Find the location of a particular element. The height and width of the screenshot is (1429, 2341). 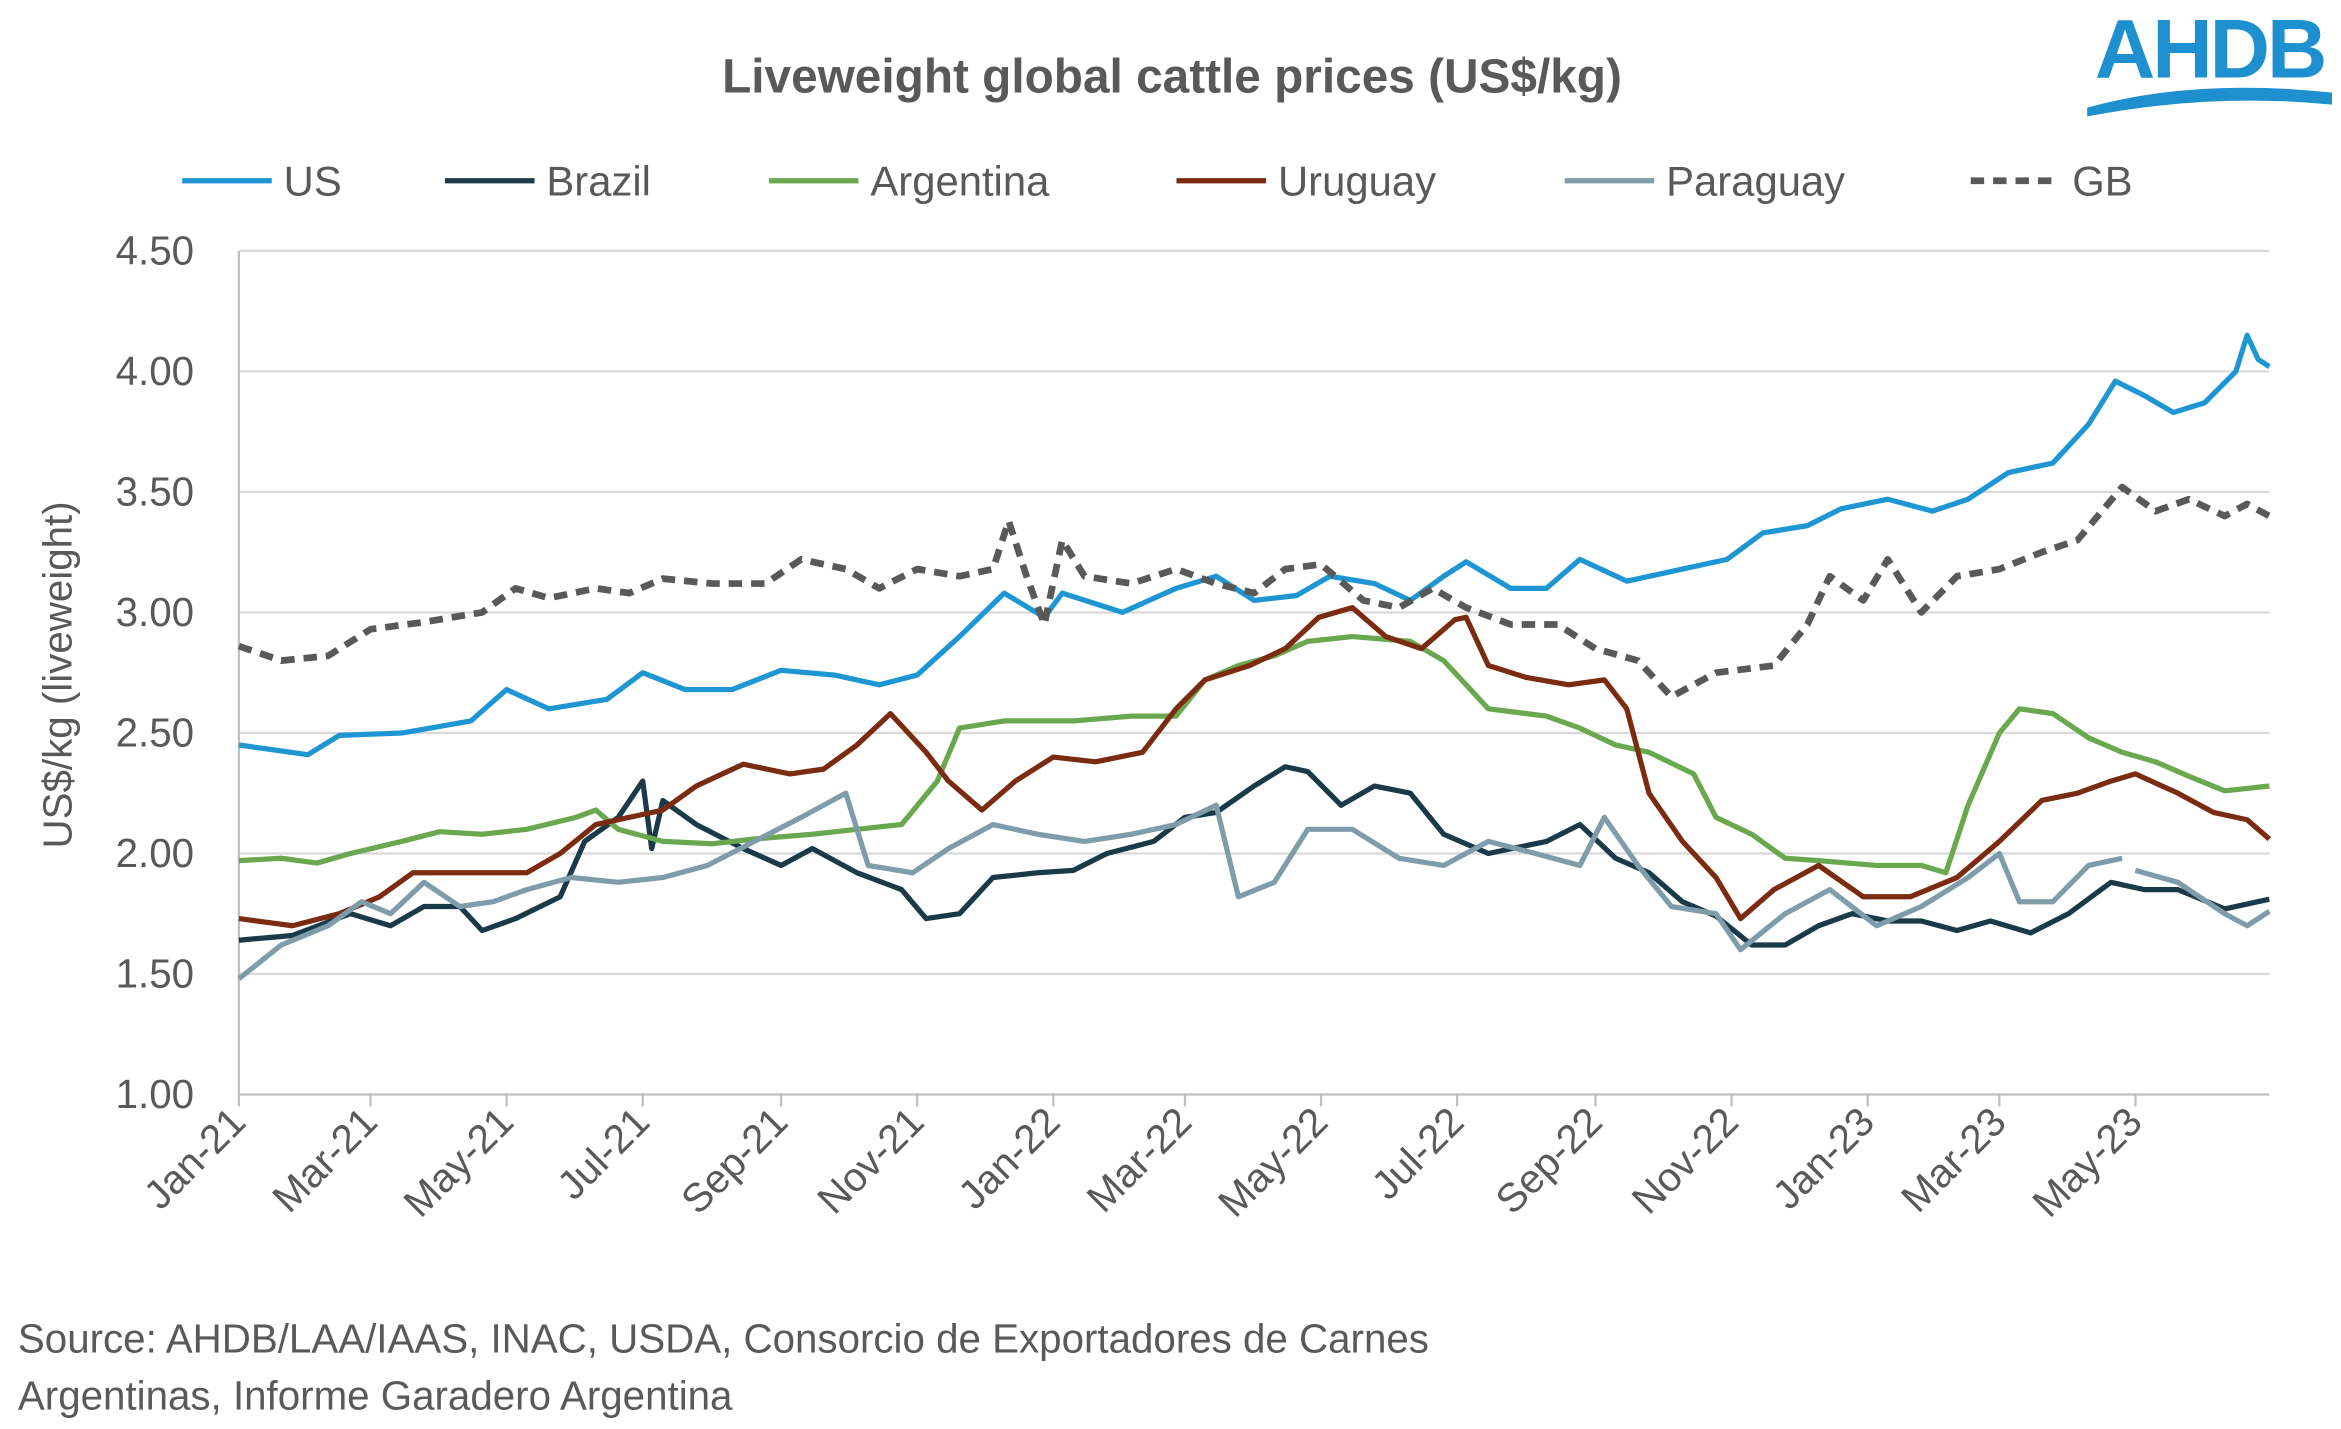

legend-label-us: US is located at coordinates (313, 181).